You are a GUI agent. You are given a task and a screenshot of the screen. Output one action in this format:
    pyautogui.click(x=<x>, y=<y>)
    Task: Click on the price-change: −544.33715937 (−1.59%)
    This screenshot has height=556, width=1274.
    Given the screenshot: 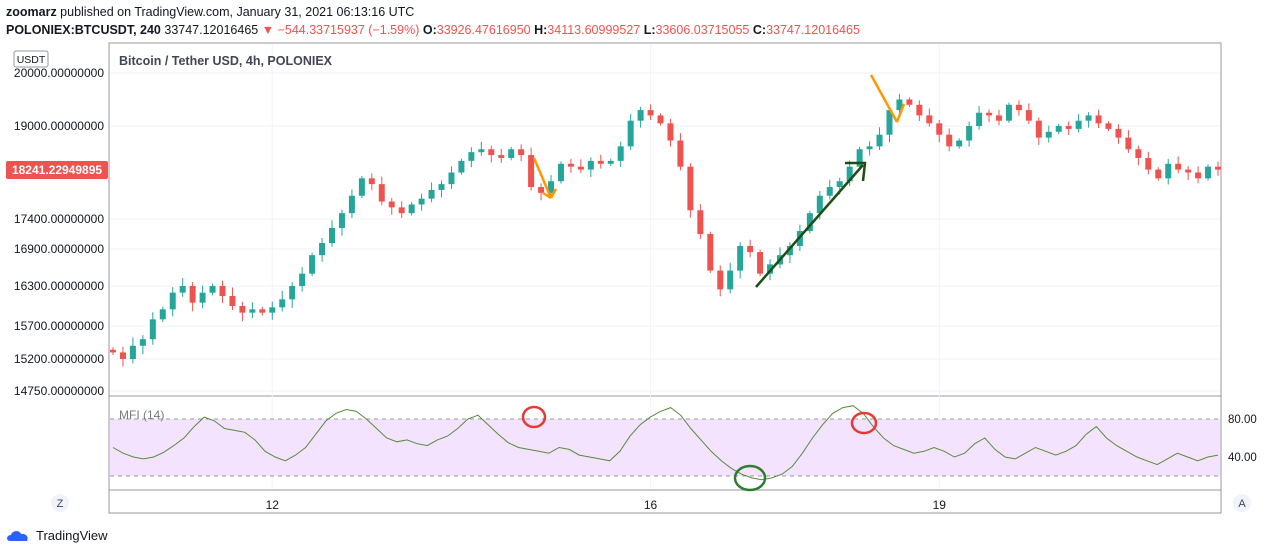 What is the action you would take?
    pyautogui.click(x=348, y=30)
    